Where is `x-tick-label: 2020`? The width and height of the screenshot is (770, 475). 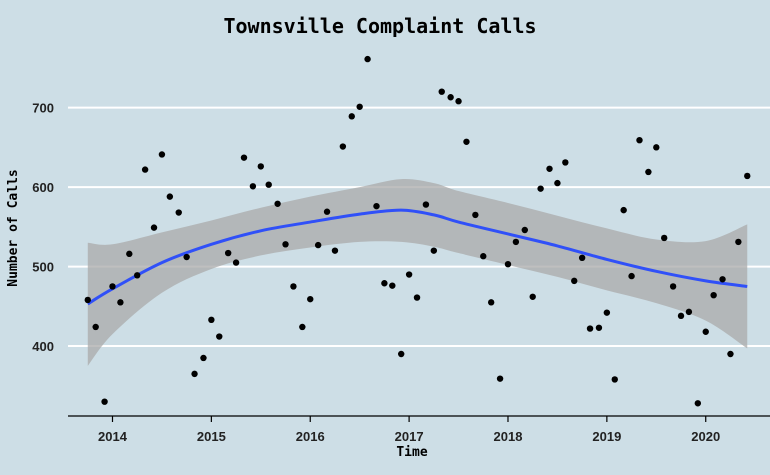
x-tick-label: 2020 is located at coordinates (705, 436).